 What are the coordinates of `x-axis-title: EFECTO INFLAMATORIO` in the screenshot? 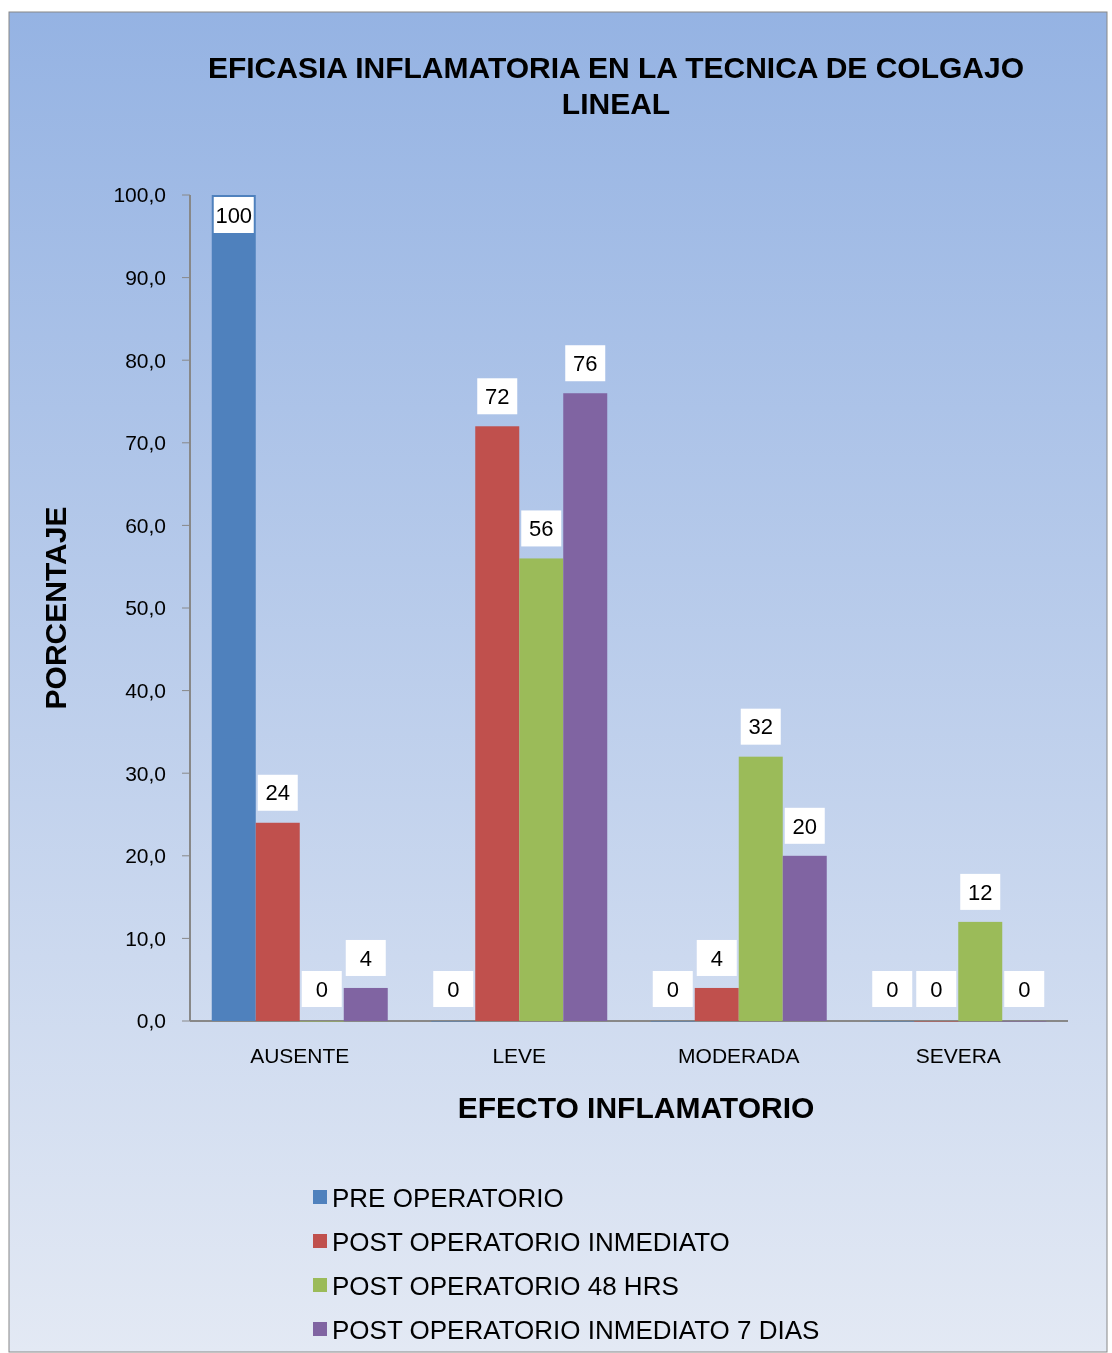 It's located at (636, 1107).